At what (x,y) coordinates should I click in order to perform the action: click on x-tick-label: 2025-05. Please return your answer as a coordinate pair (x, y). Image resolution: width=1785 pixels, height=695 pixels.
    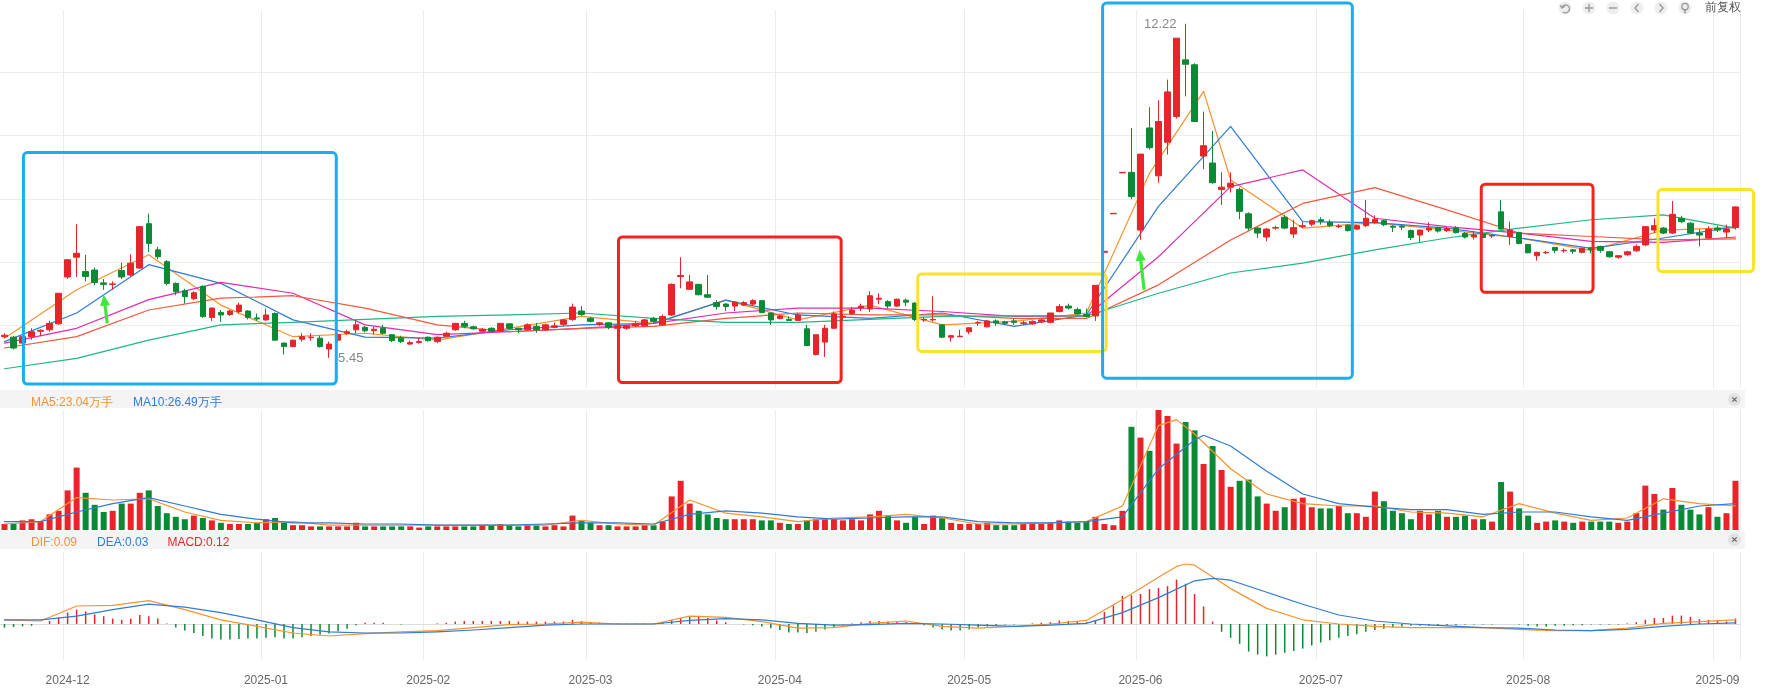
    Looking at the image, I should click on (969, 680).